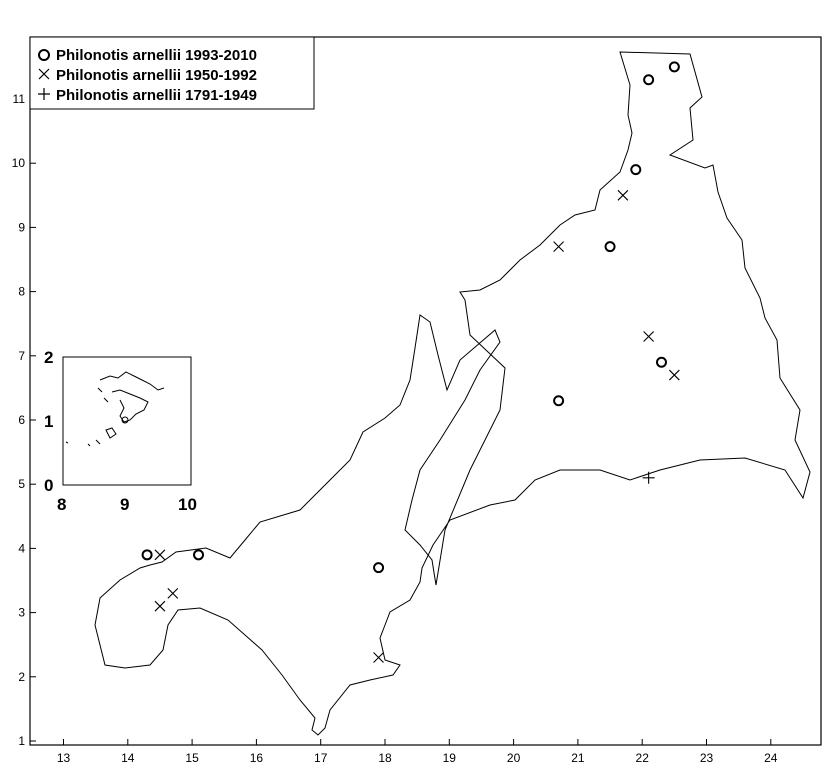 This screenshot has height=768, width=838. I want to click on y-tick-label: 6, so click(21, 420).